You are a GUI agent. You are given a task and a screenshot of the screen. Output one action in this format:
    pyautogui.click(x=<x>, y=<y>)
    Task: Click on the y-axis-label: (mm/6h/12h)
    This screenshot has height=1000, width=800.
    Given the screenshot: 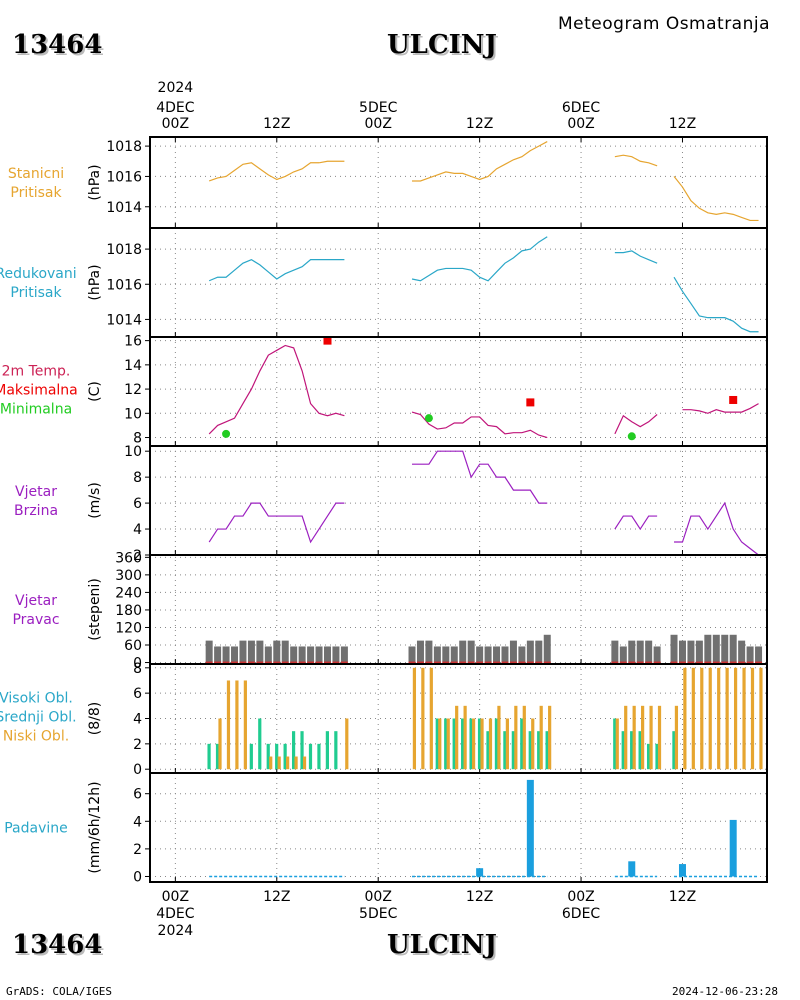 What is the action you would take?
    pyautogui.click(x=95, y=827)
    